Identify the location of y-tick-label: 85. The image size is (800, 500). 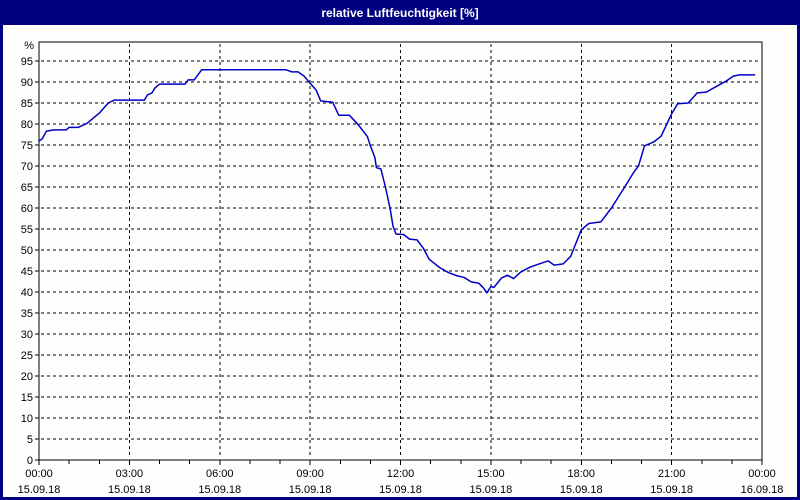
(27, 104).